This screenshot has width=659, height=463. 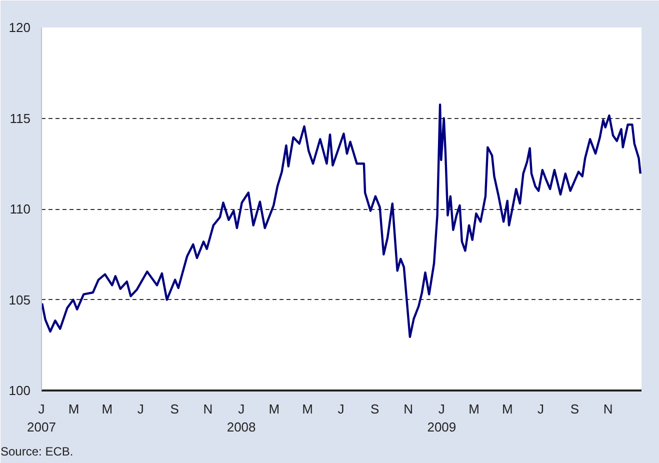 I want to click on source-note: Source: ECB., so click(x=37, y=451).